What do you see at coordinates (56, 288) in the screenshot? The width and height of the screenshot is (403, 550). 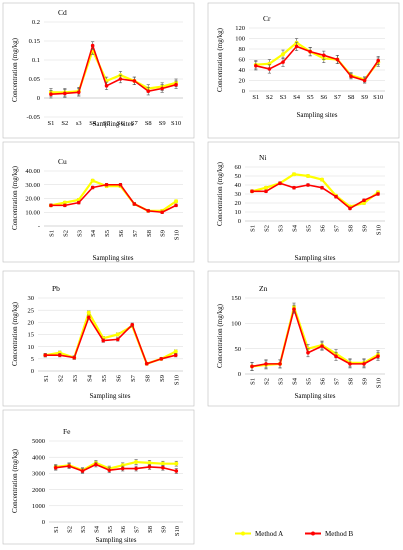 I see `chart-title: Pb` at bounding box center [56, 288].